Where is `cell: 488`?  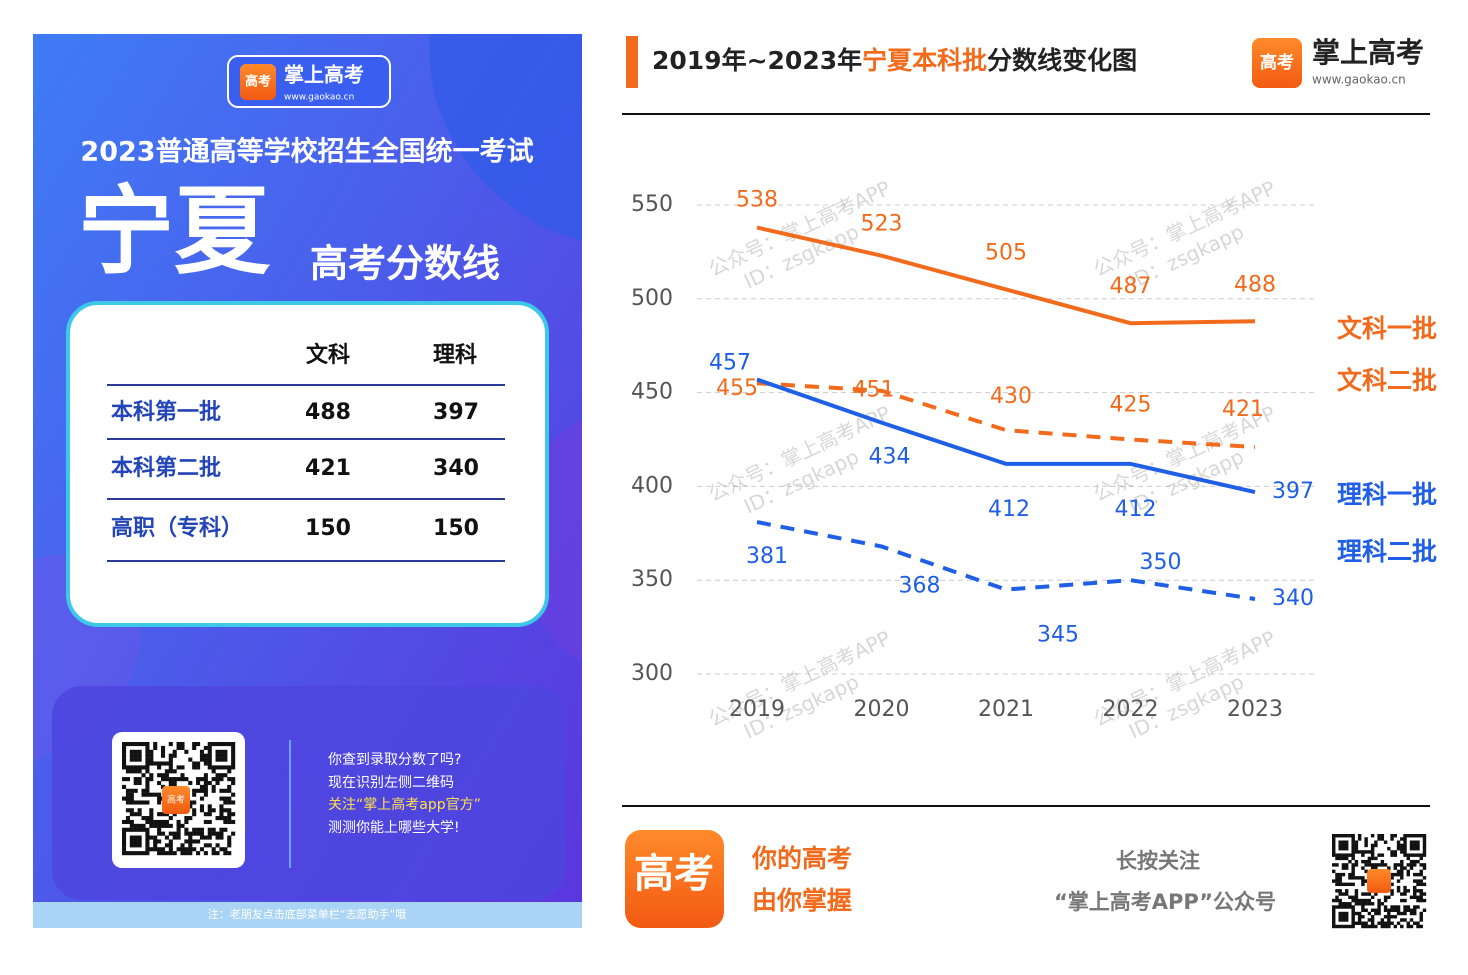
cell: 488 is located at coordinates (328, 412).